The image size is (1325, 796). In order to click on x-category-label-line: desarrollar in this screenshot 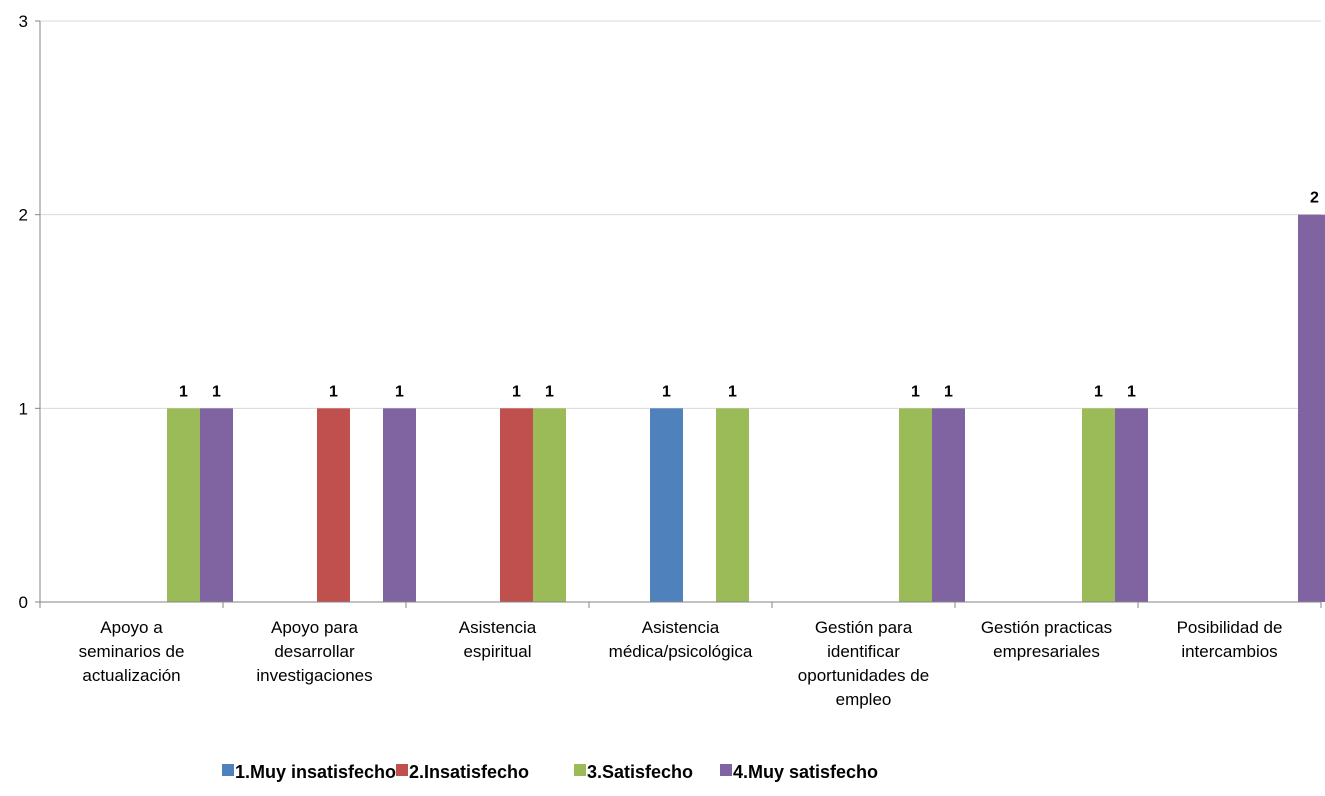, I will do `click(314, 651)`.